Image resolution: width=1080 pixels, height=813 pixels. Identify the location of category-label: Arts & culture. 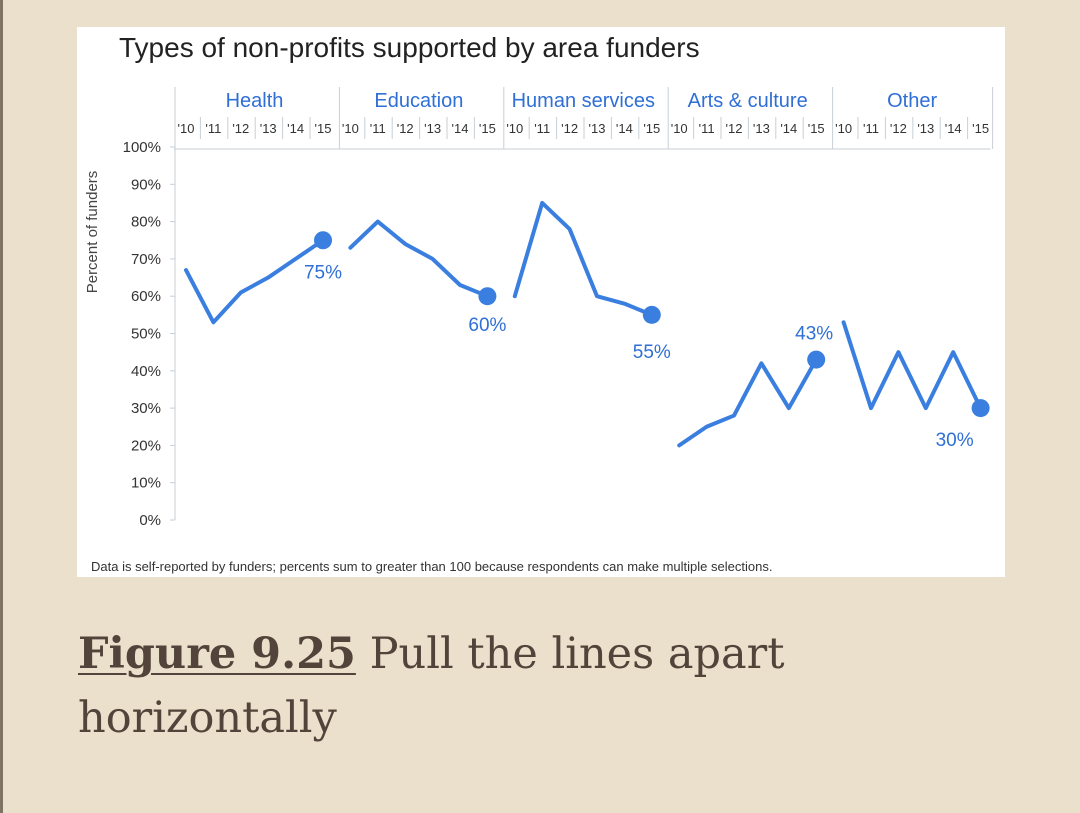
(748, 101).